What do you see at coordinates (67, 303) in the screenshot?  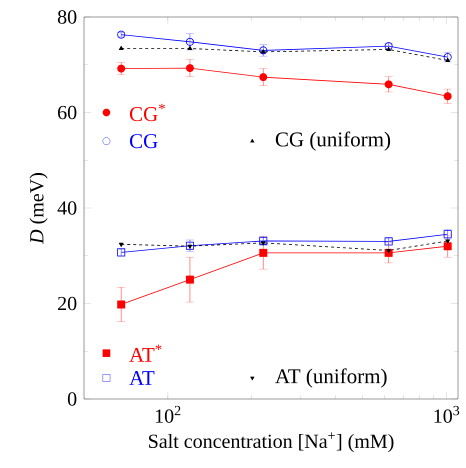 I see `y-tick-label: 20` at bounding box center [67, 303].